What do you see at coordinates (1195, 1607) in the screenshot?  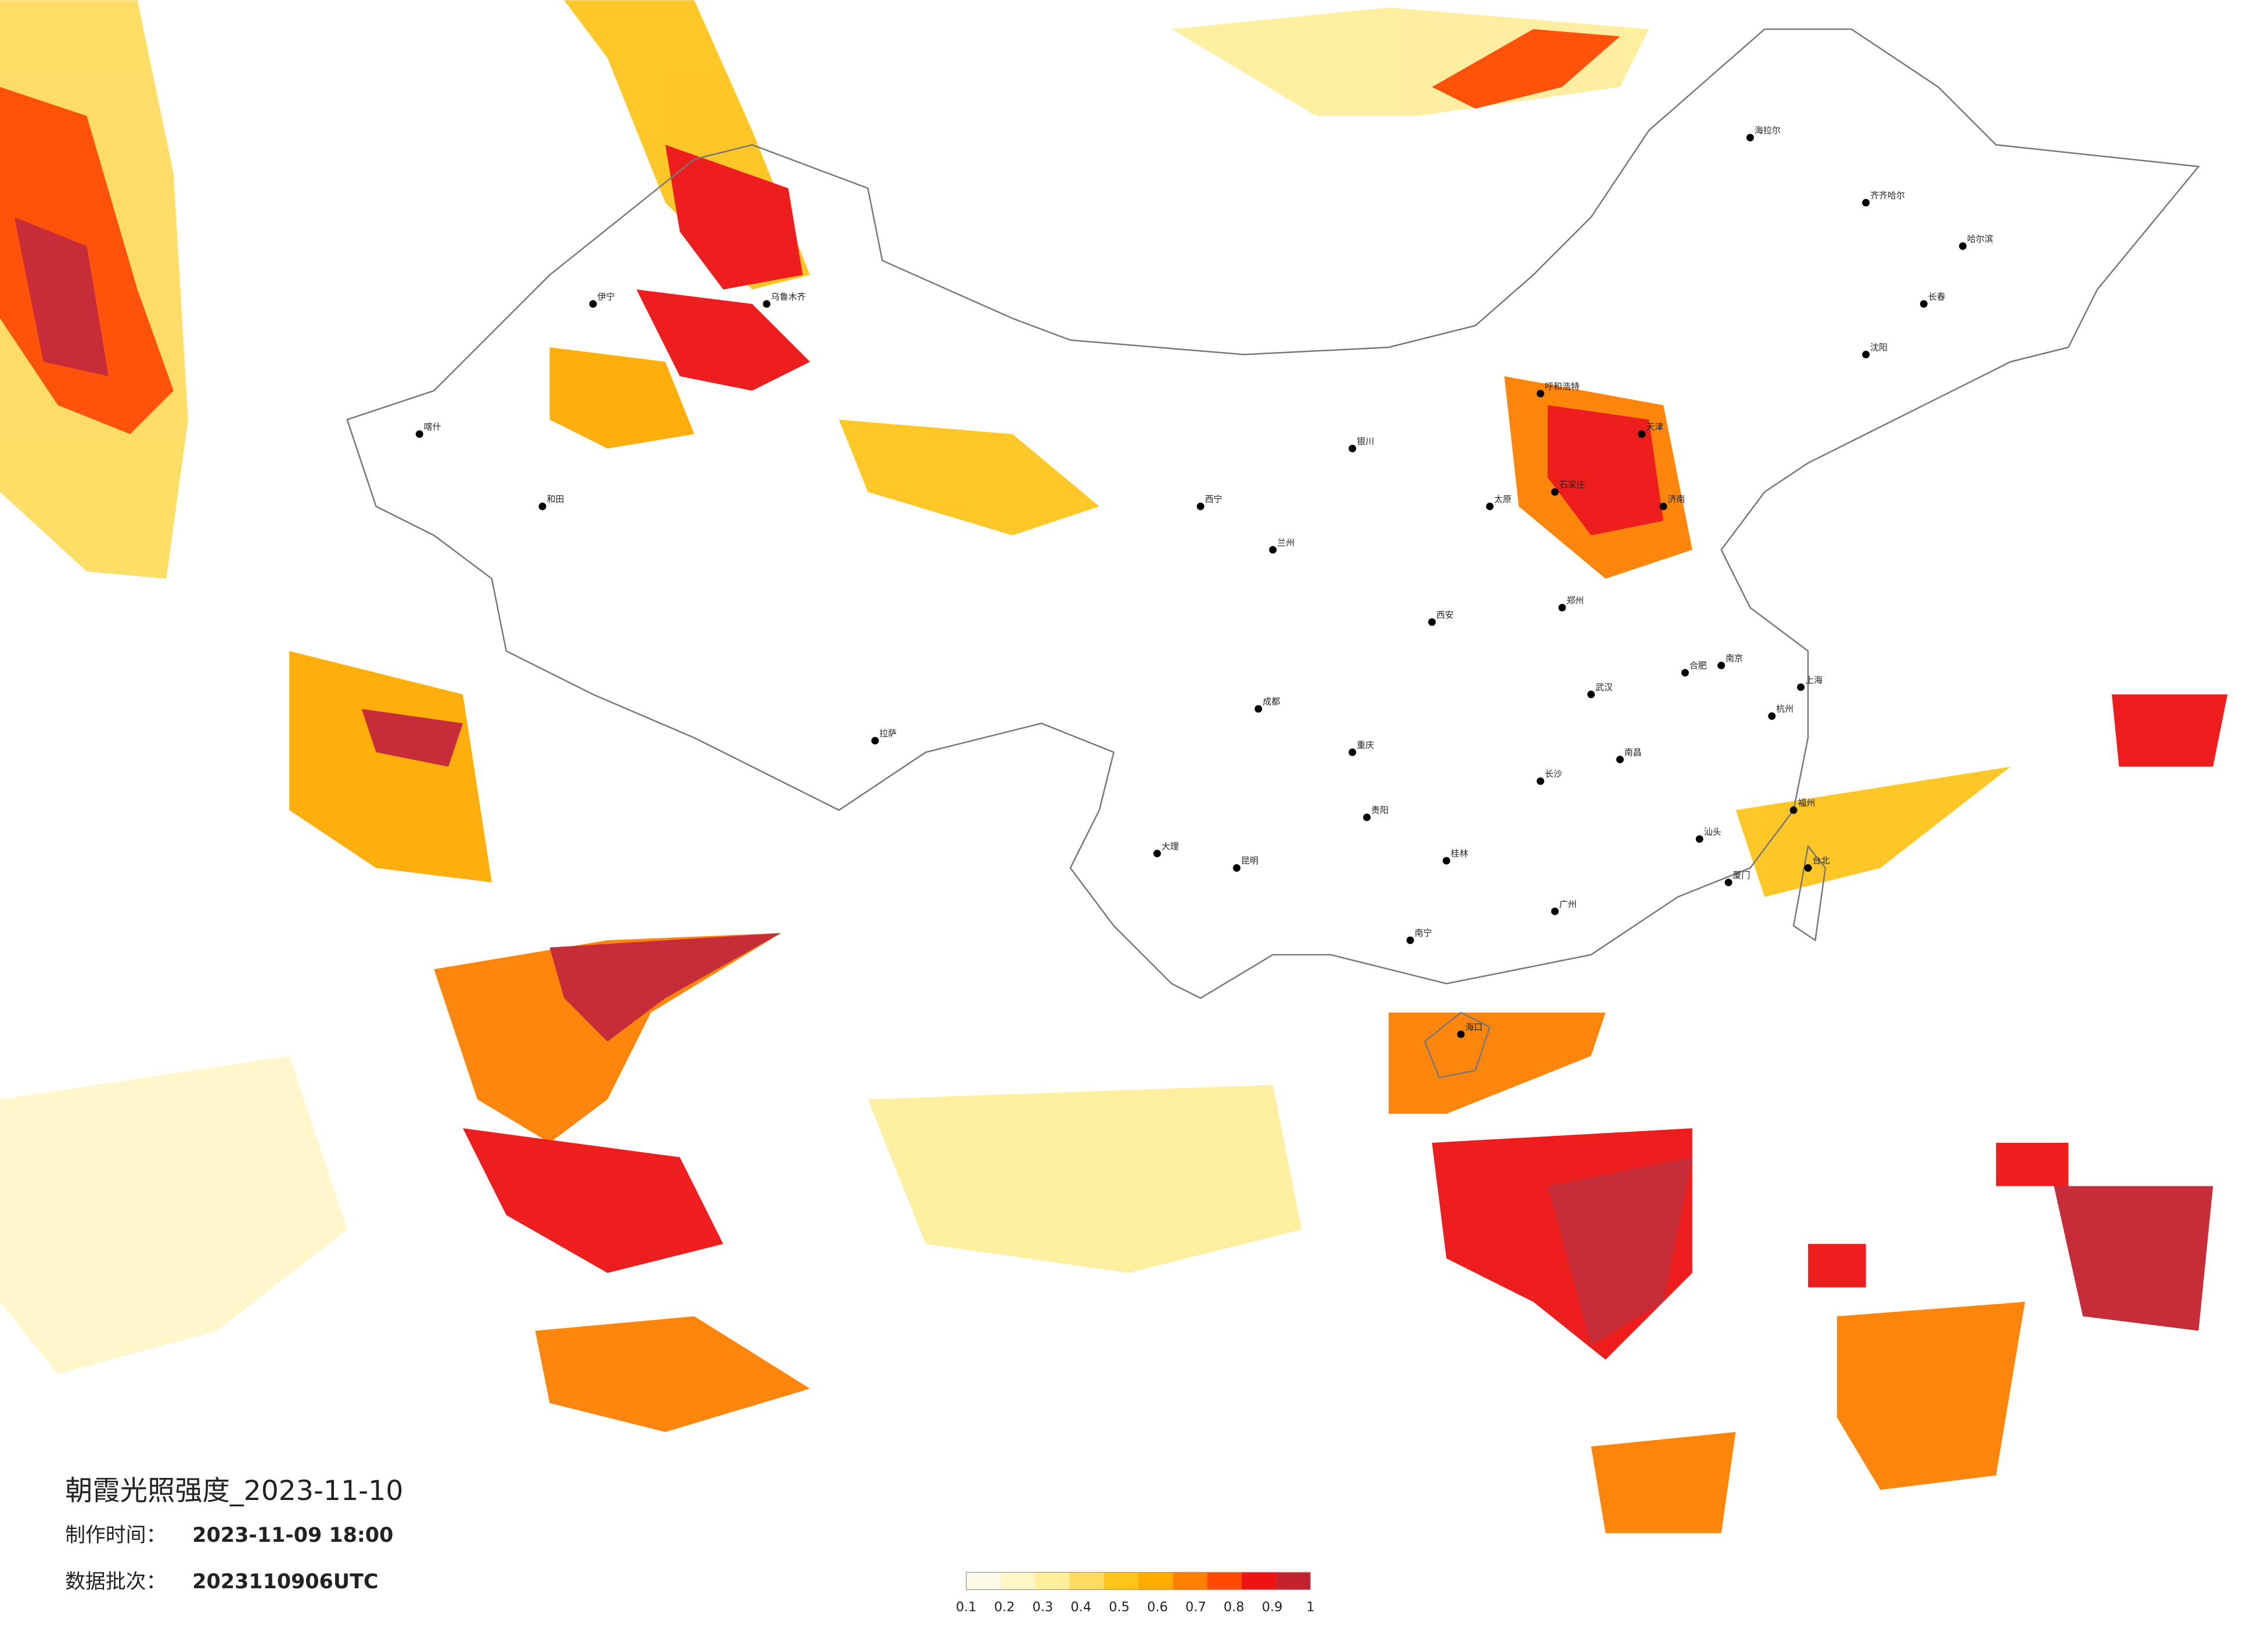 I see `colorbar-tick-label: 0.7` at bounding box center [1195, 1607].